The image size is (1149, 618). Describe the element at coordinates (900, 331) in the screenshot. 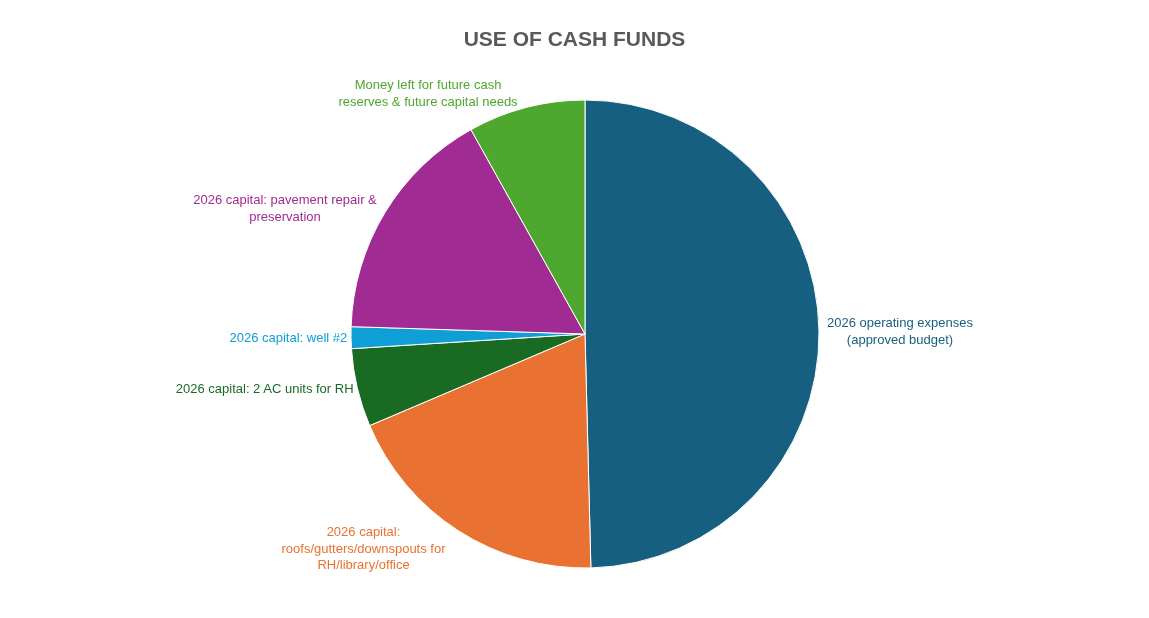

I see `slice-label: 2026 operating expenses (approved budget)` at that location.